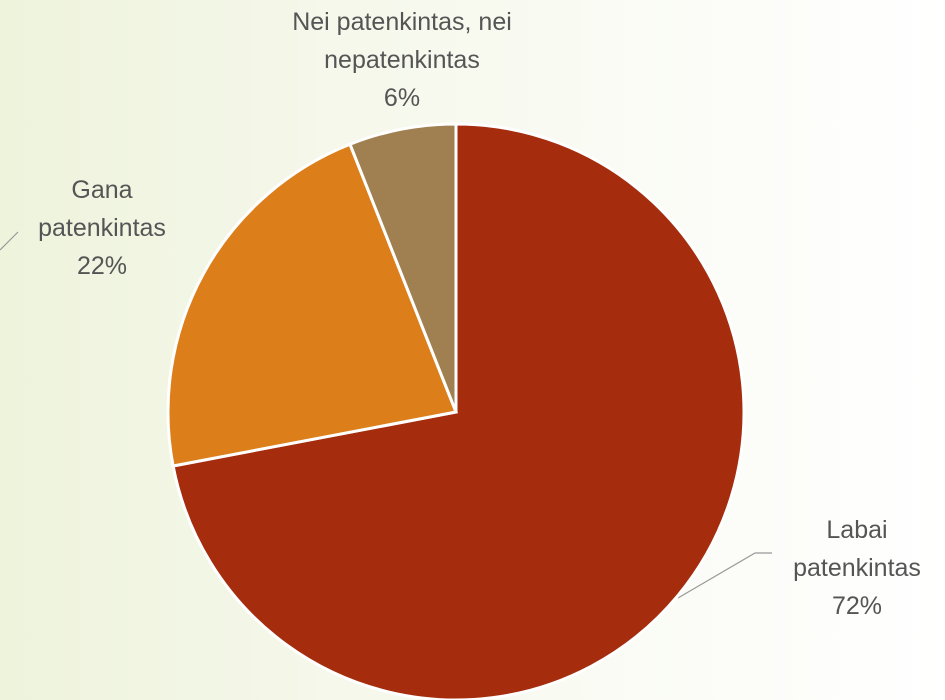 This screenshot has width=945, height=700. Describe the element at coordinates (102, 209) in the screenshot. I see `category-label: Gana patenkintas` at that location.